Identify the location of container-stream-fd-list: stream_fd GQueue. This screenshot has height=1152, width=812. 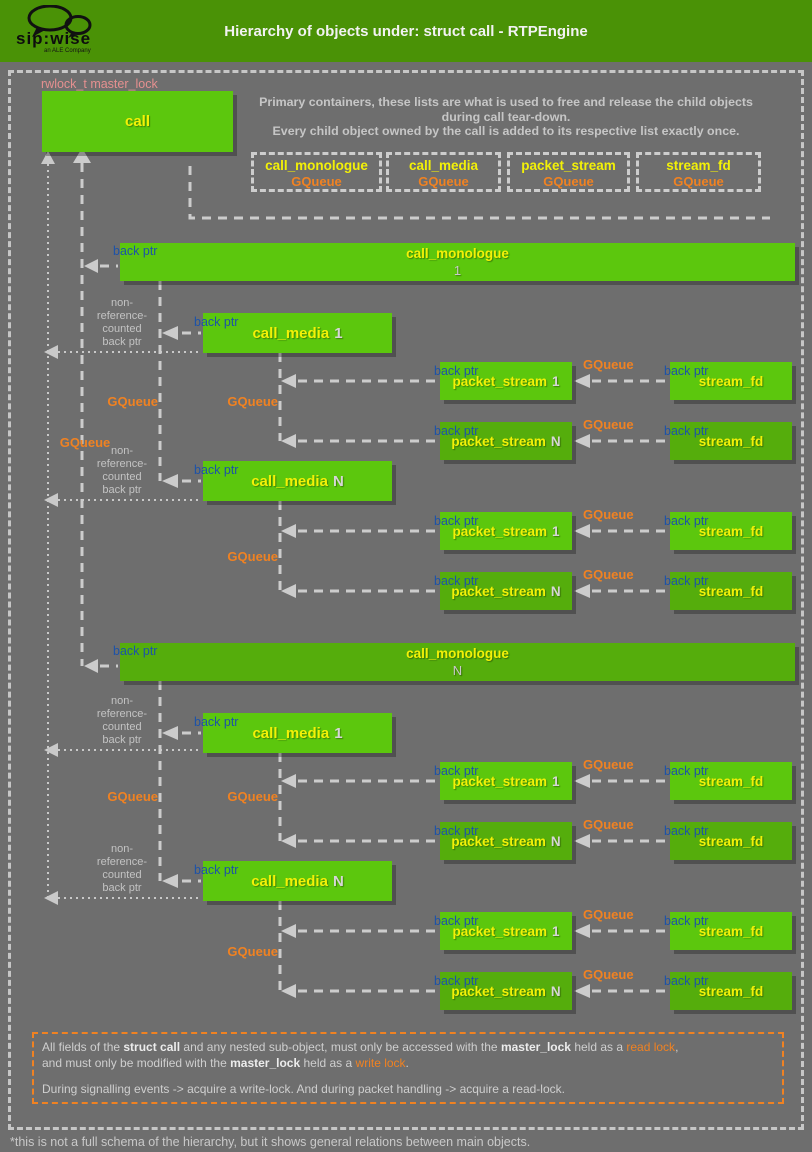
(698, 172).